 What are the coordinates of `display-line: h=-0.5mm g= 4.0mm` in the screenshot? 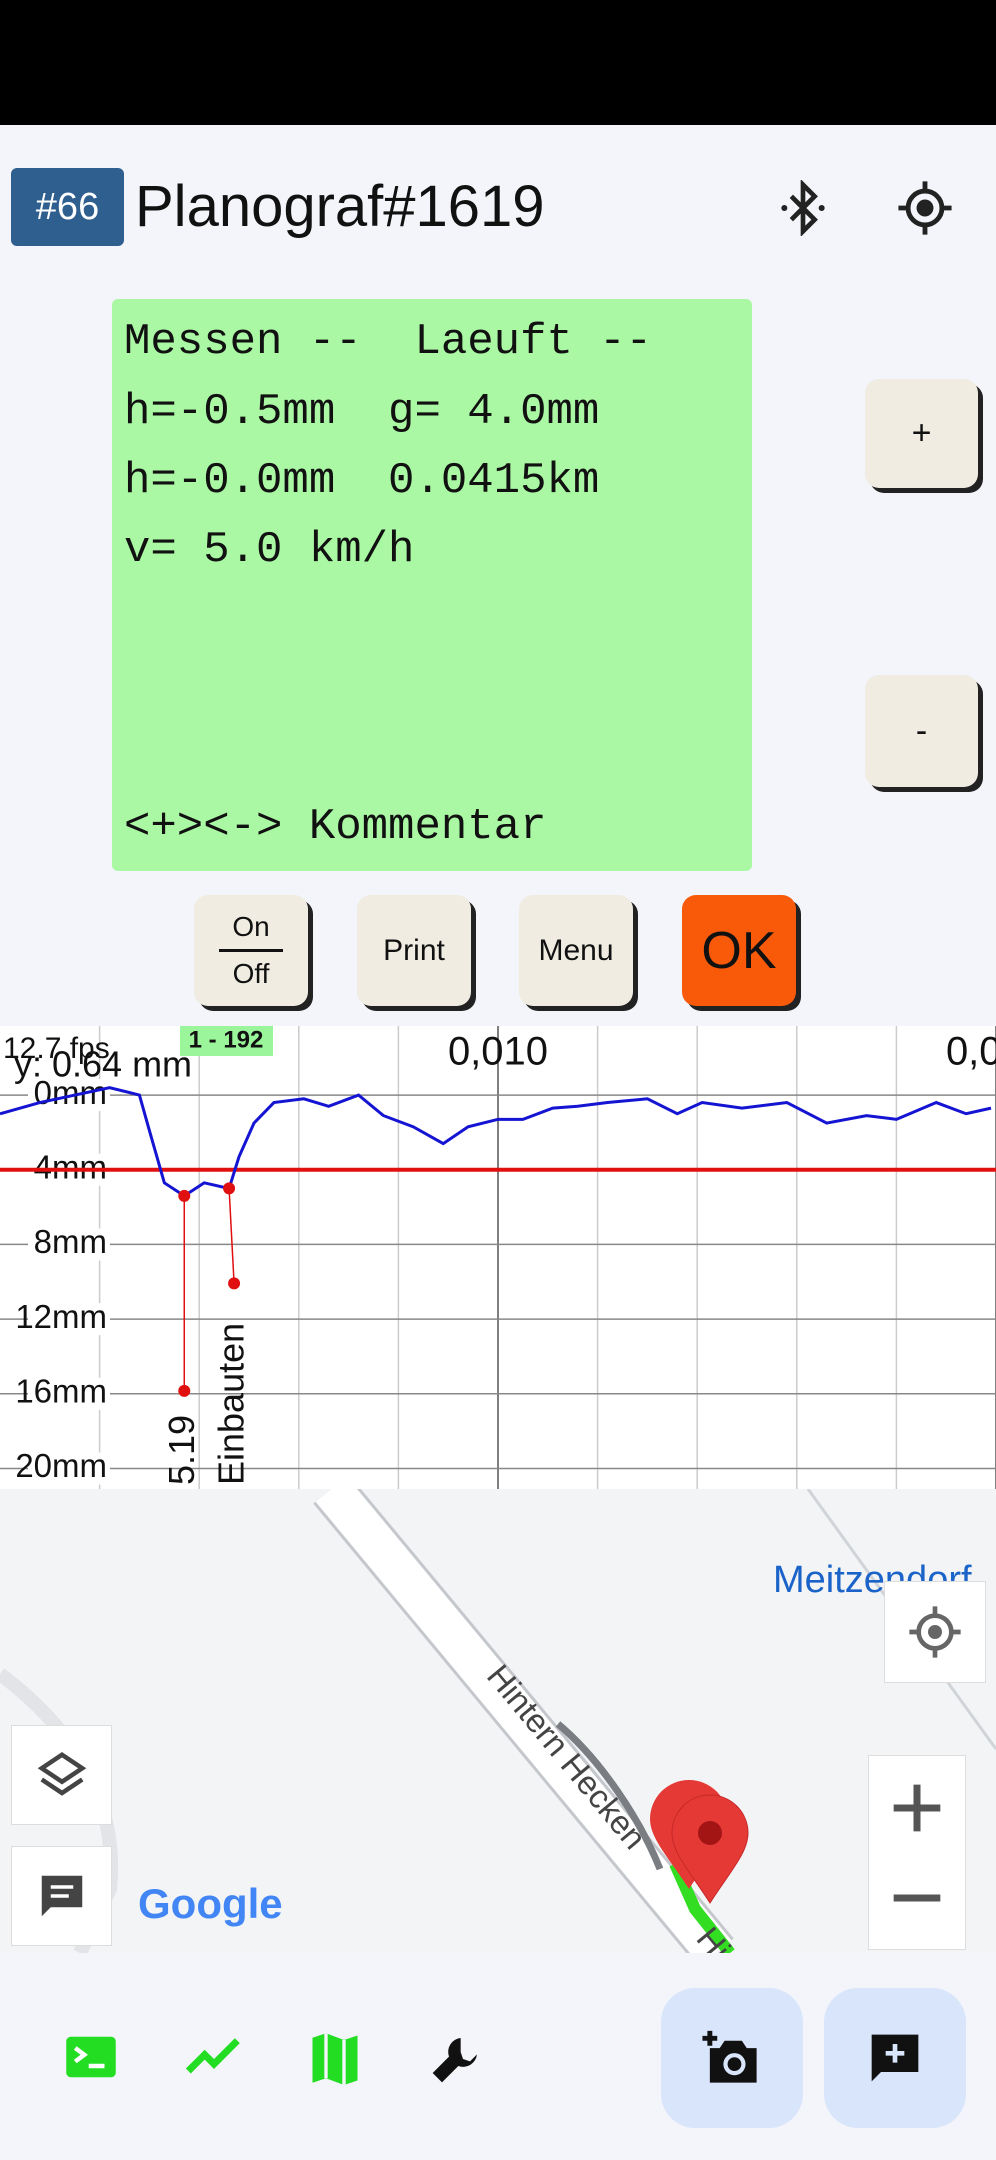 It's located at (362, 412).